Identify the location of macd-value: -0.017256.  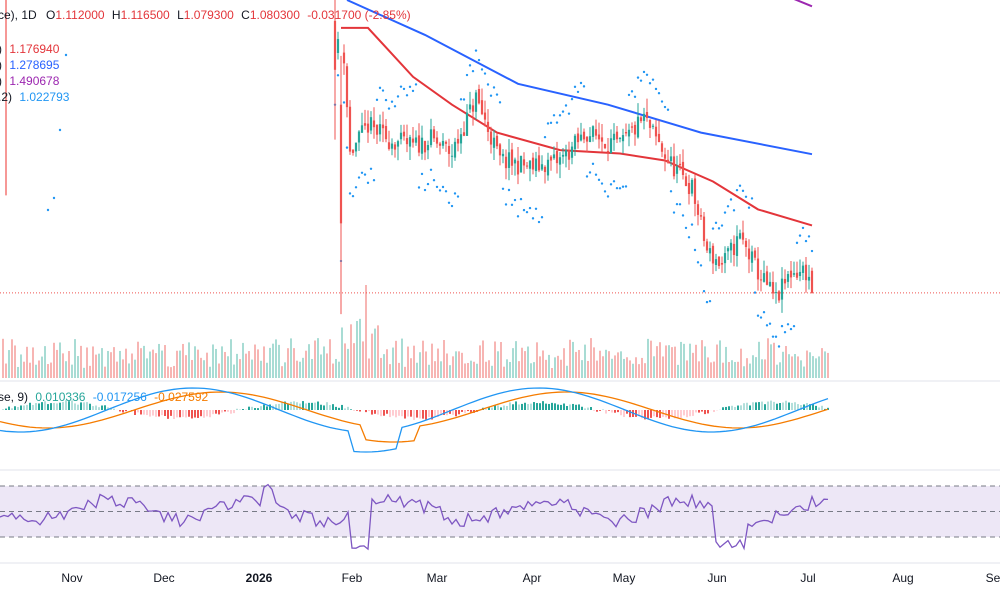
(119, 397).